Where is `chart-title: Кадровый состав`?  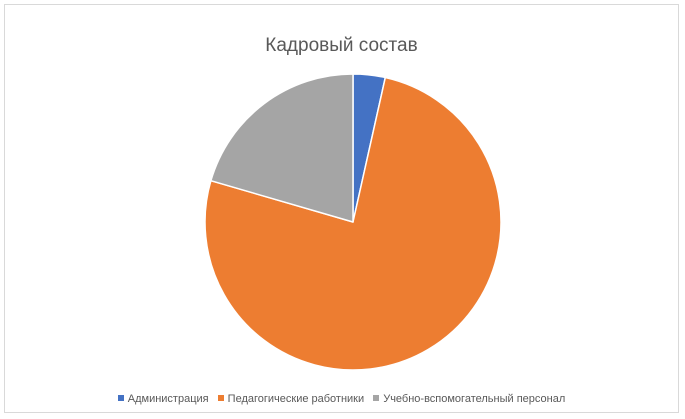 chart-title: Кадровый состав is located at coordinates (341, 45).